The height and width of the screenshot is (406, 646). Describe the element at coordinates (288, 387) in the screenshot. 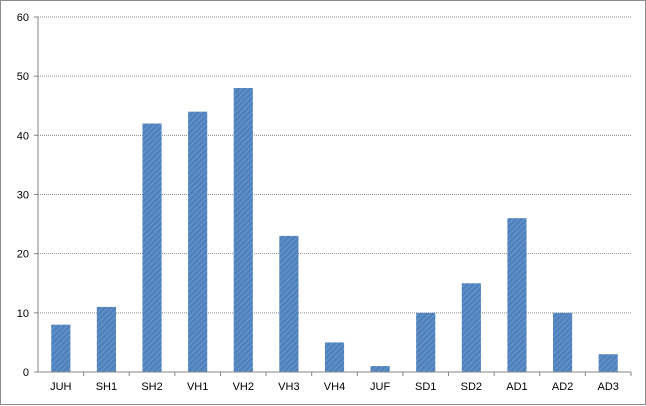

I see `x-tick-label: VH3` at that location.